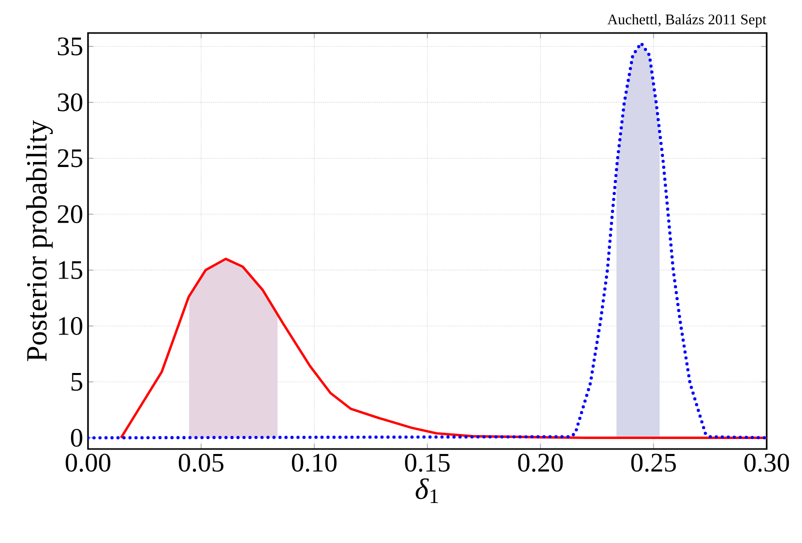 The width and height of the screenshot is (802, 543). What do you see at coordinates (70, 214) in the screenshot?
I see `y-tick-label: 20` at bounding box center [70, 214].